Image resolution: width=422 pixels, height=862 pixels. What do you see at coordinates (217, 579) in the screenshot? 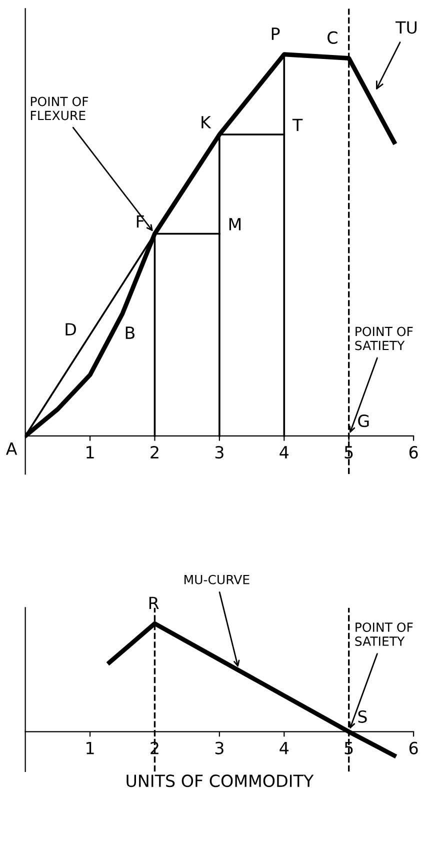
I see `annotation: MU-CURVE` at bounding box center [217, 579].